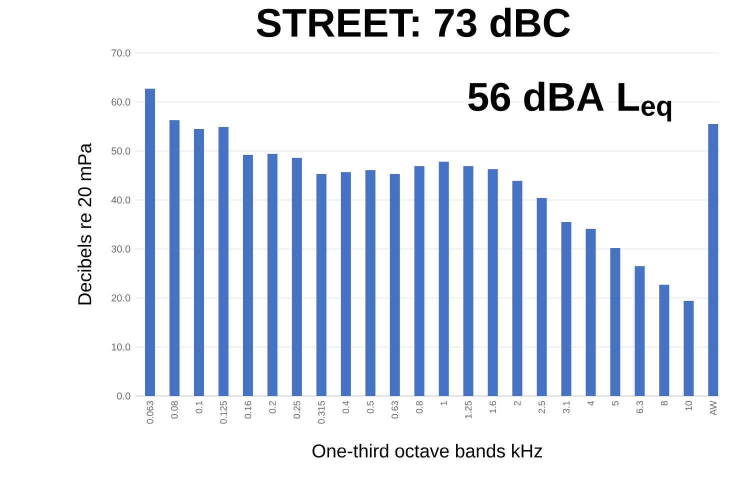  What do you see at coordinates (427, 451) in the screenshot?
I see `x-axis-title: One-third octave bands kHz` at bounding box center [427, 451].